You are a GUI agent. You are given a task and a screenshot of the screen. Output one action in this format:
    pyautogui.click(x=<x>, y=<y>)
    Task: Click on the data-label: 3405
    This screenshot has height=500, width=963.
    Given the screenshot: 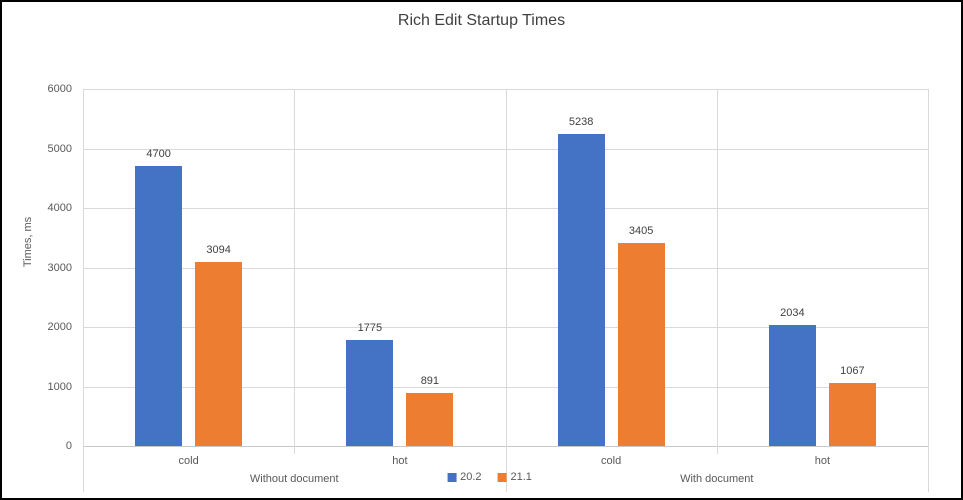 What is the action you would take?
    pyautogui.click(x=641, y=231)
    